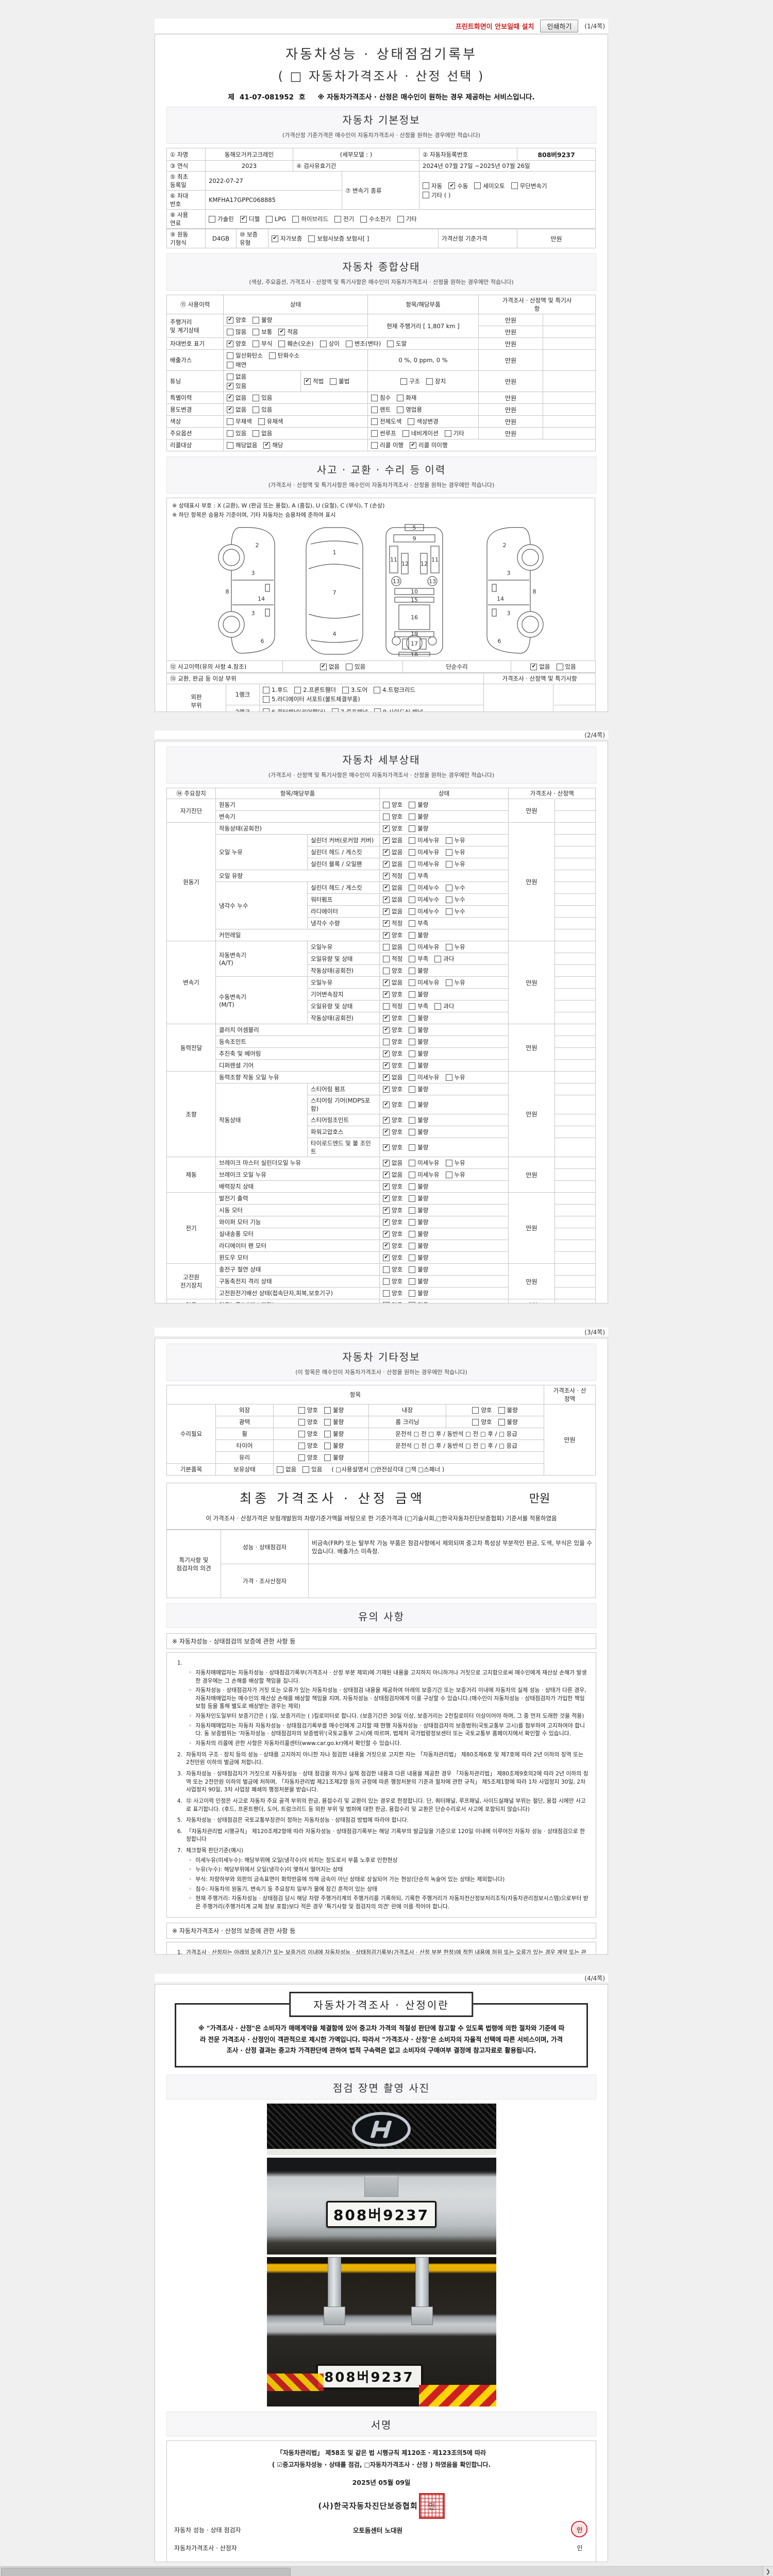 The image size is (773, 2576). I want to click on checkbox-option: 전체도색, so click(386, 421).